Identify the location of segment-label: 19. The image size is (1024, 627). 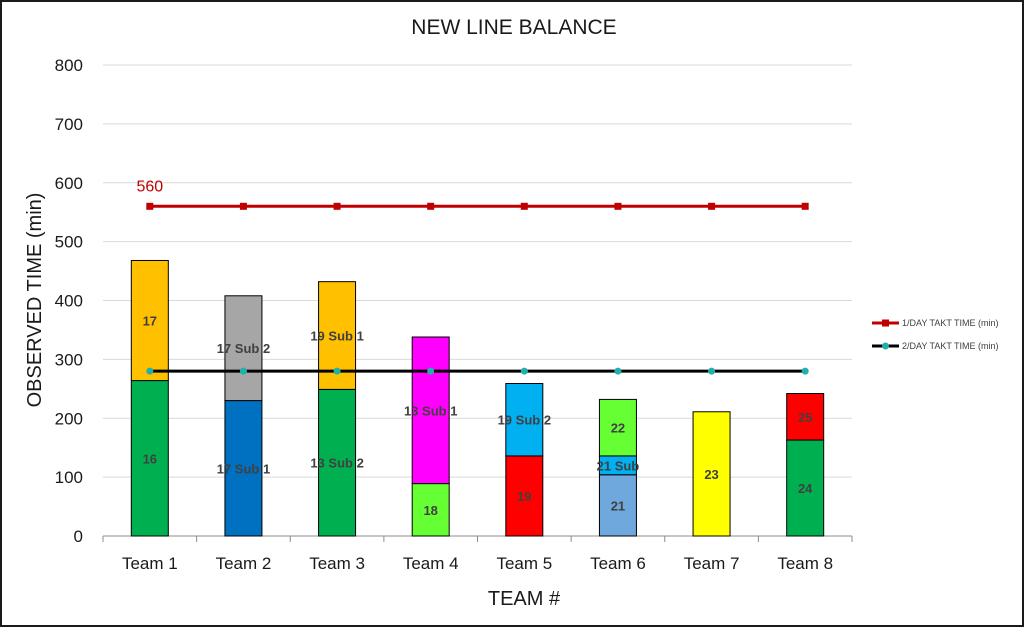
(524, 496).